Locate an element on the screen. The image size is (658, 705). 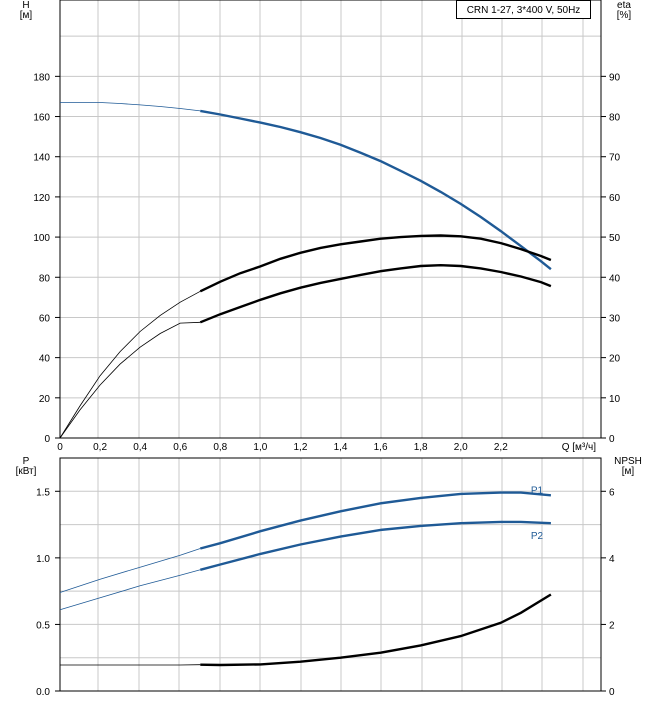
y-tick-label: 20 is located at coordinates (45, 399).